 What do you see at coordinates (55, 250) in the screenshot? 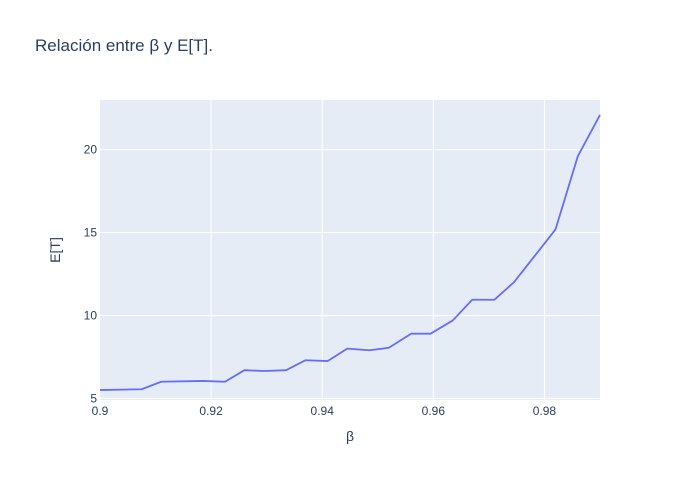
I see `y-axis-title: E[T]` at bounding box center [55, 250].